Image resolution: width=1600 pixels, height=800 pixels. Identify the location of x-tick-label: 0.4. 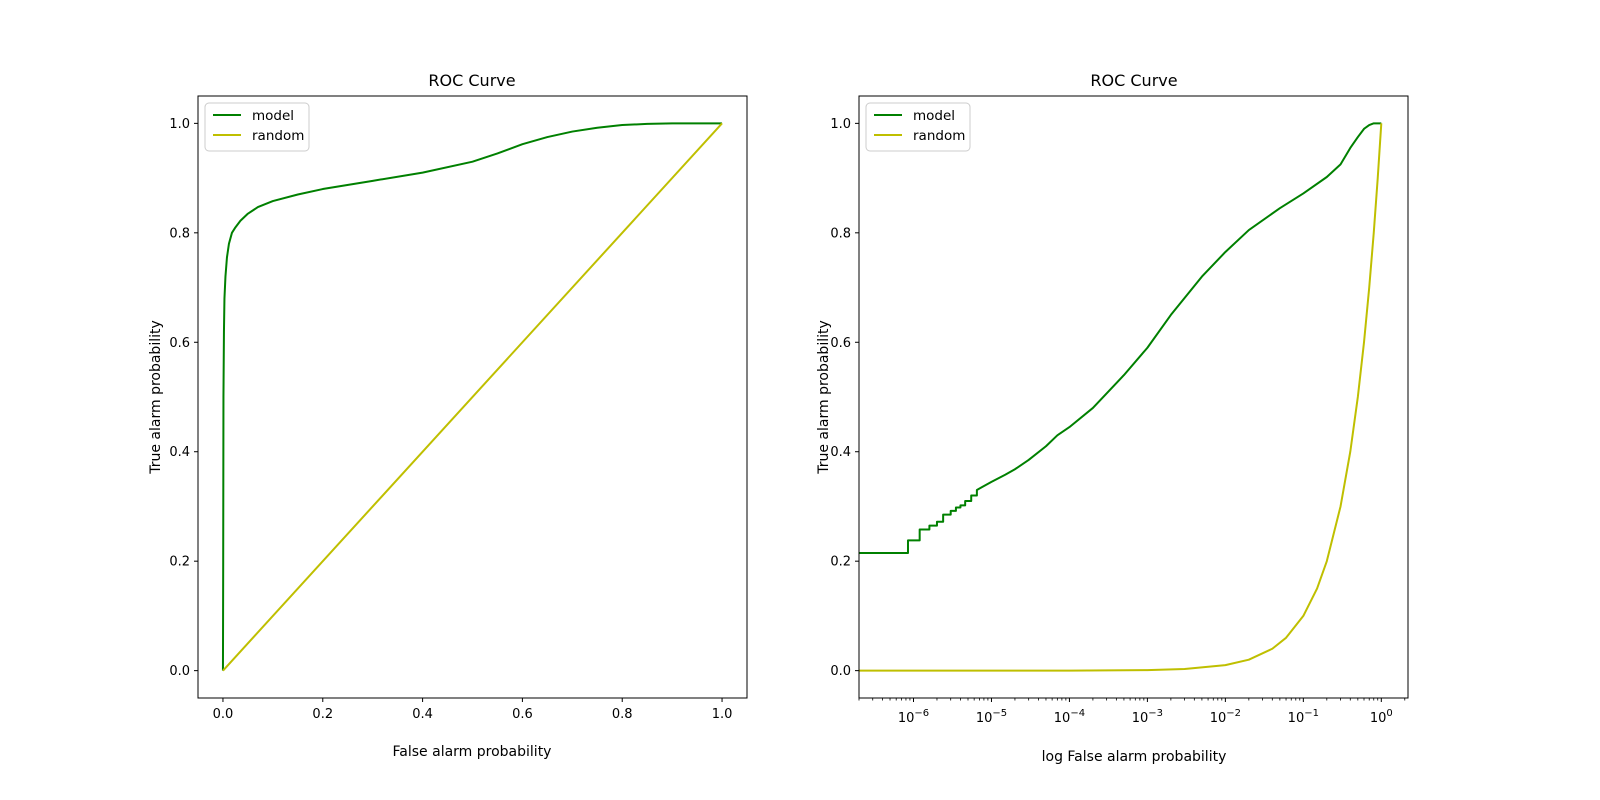
(422, 714).